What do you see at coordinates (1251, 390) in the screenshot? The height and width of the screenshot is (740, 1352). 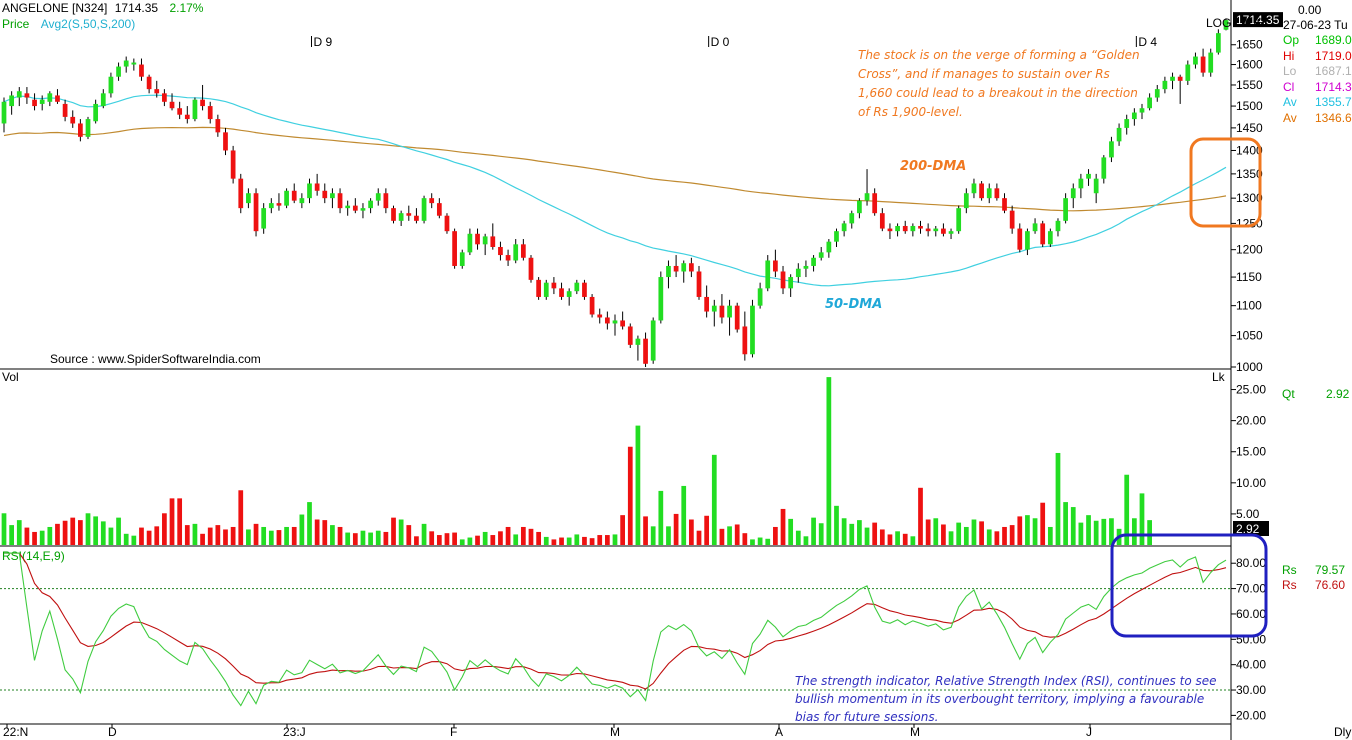 I see `volume-tick-label: 25.00` at bounding box center [1251, 390].